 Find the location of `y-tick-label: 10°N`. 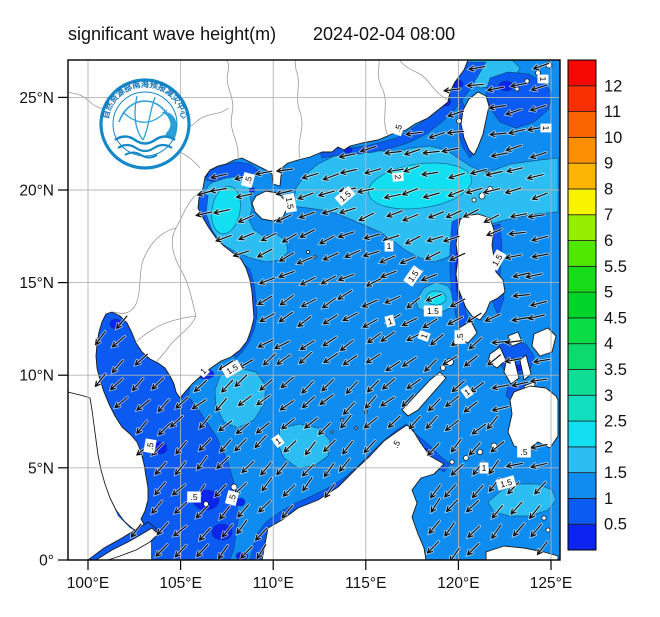

y-tick-label: 10°N is located at coordinates (36, 376).